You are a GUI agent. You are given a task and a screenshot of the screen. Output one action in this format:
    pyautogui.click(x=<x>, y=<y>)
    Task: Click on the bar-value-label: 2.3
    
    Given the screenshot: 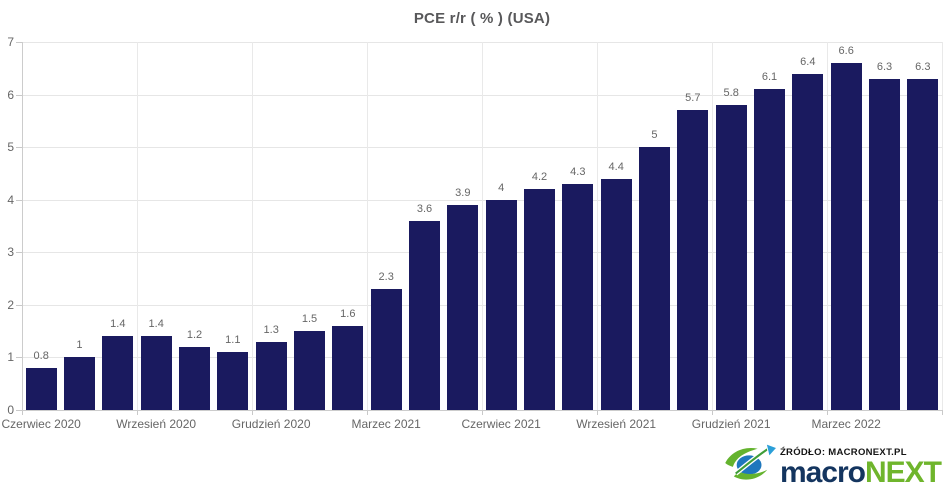 What is the action you would take?
    pyautogui.click(x=386, y=277)
    